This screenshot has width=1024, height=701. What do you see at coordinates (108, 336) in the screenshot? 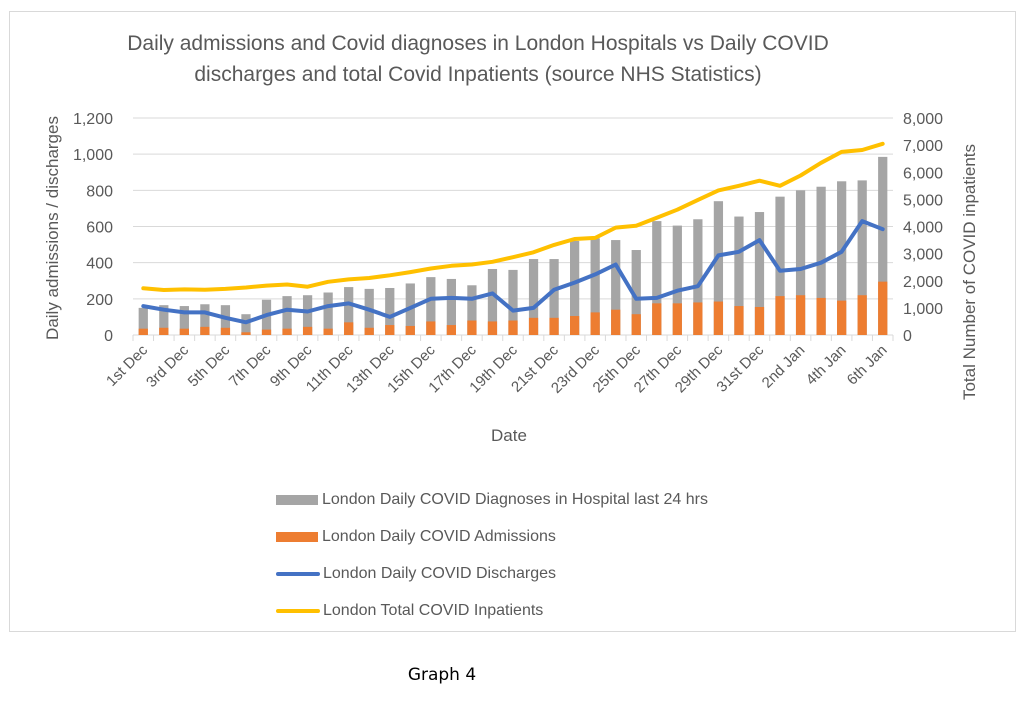
I see `y-tick-label: 0` at bounding box center [108, 336].